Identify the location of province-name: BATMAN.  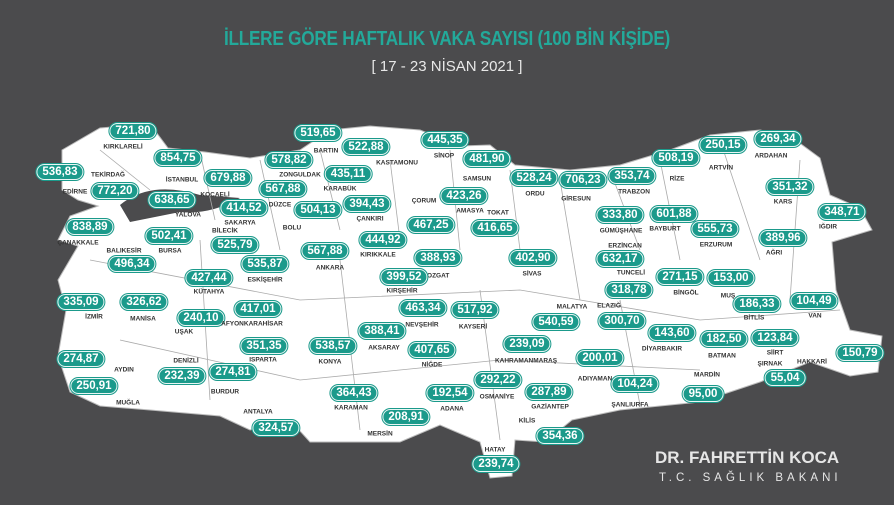
(722, 356).